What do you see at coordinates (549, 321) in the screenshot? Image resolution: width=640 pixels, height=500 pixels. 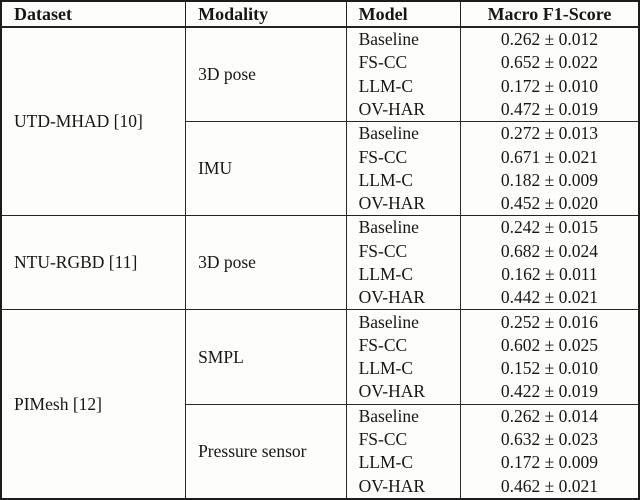 I see `score-cell: 0.252 ± 0.016` at bounding box center [549, 321].